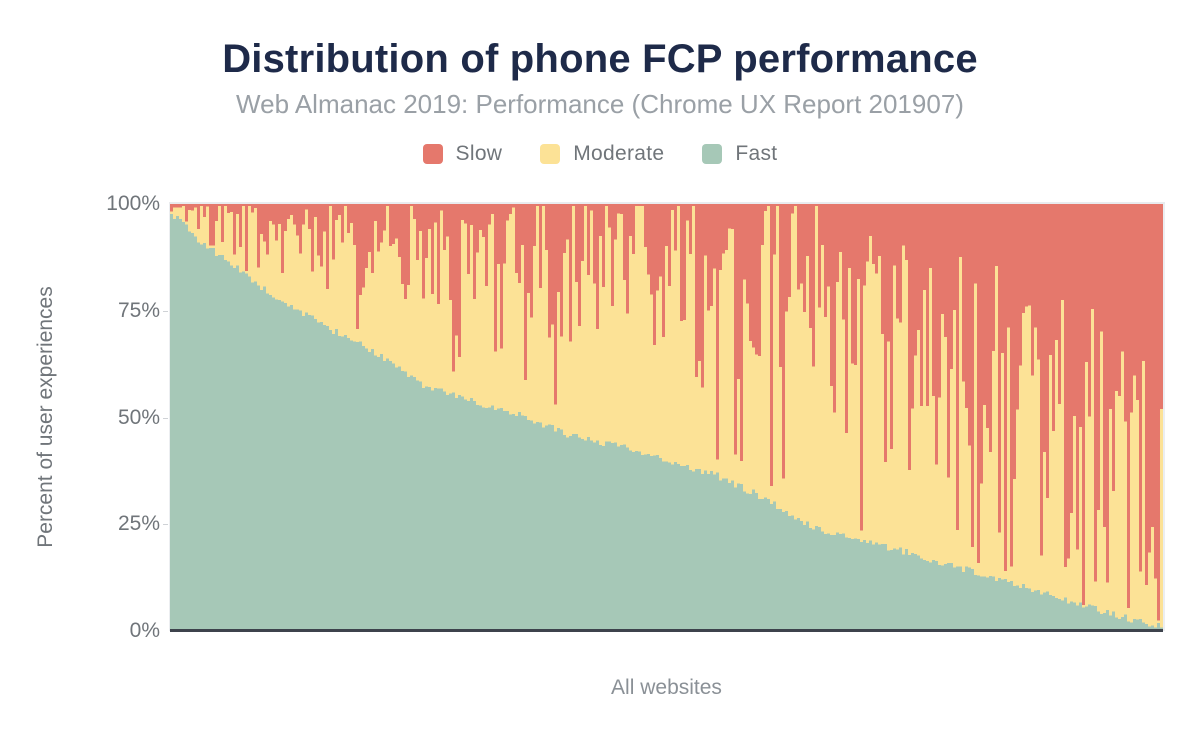 The height and width of the screenshot is (742, 1200). I want to click on plot-right-frame, so click(1164, 417).